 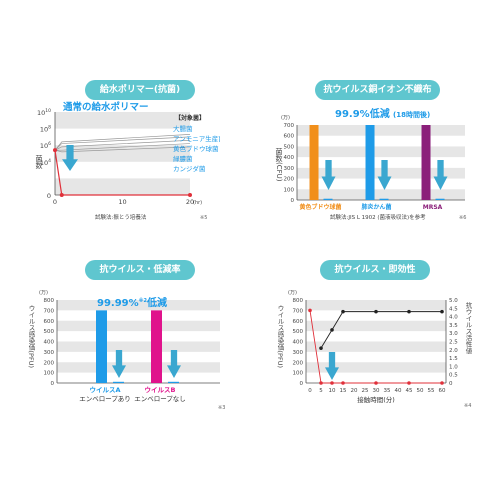 What do you see at coordinates (43, 293) in the screenshot?
I see `unit-label: (万)` at bounding box center [43, 293].